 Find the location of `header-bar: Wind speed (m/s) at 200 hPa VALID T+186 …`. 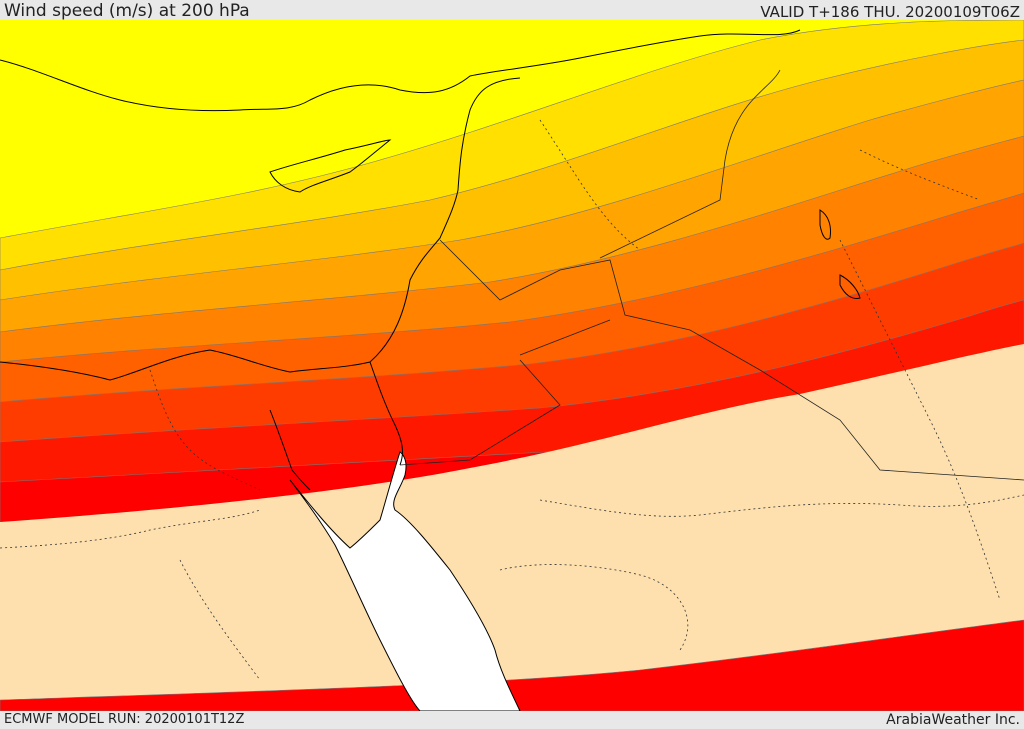

header-bar: Wind speed (m/s) at 200 hPa VALID T+186 … is located at coordinates (512, 10).